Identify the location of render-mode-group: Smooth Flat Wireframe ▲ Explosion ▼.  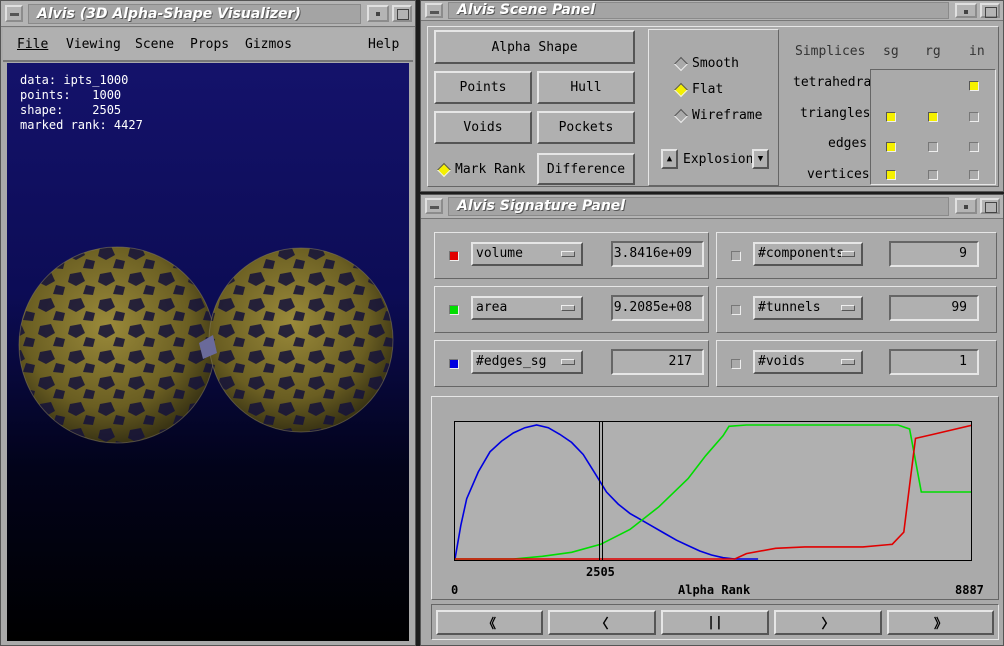
(713, 107).